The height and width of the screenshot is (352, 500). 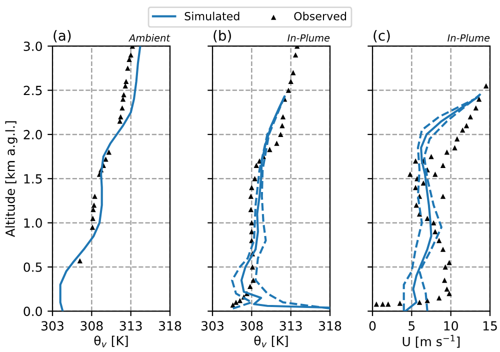 I want to click on y-tick-label: 0.0, so click(x=33, y=311).